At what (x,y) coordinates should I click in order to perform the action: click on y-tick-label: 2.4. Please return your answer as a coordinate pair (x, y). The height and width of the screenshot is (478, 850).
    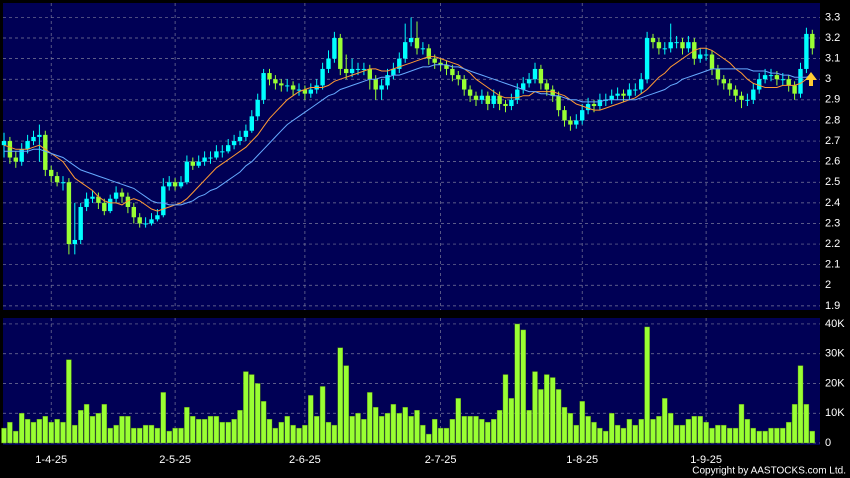
    Looking at the image, I should click on (832, 203).